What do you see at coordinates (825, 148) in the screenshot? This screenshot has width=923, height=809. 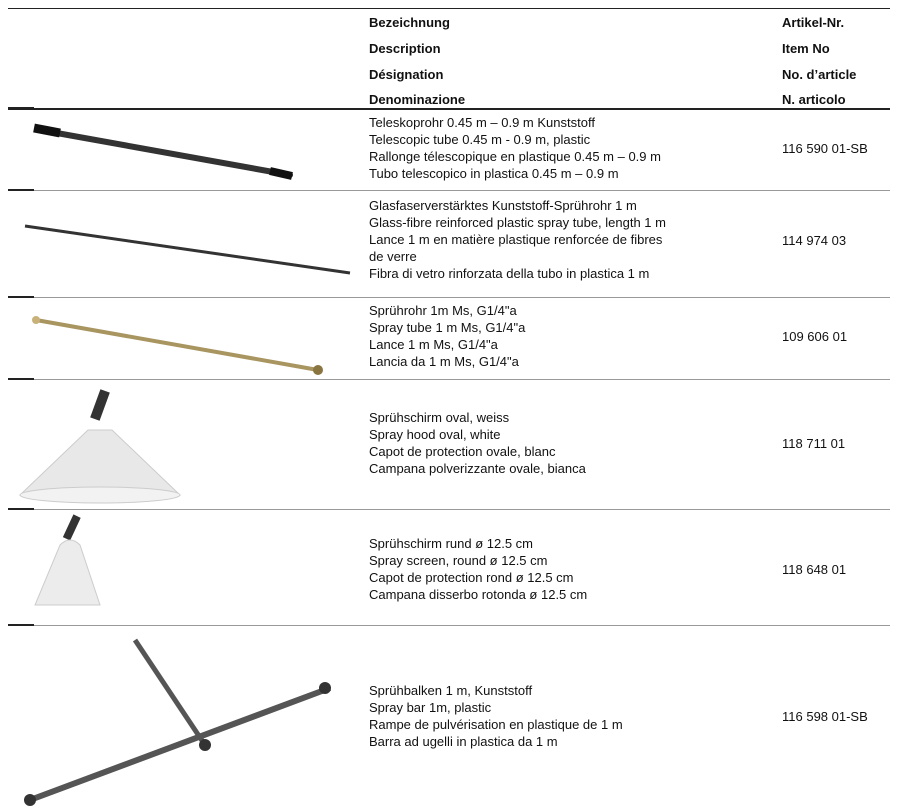 I see `article-number: 116 590 01-SB` at bounding box center [825, 148].